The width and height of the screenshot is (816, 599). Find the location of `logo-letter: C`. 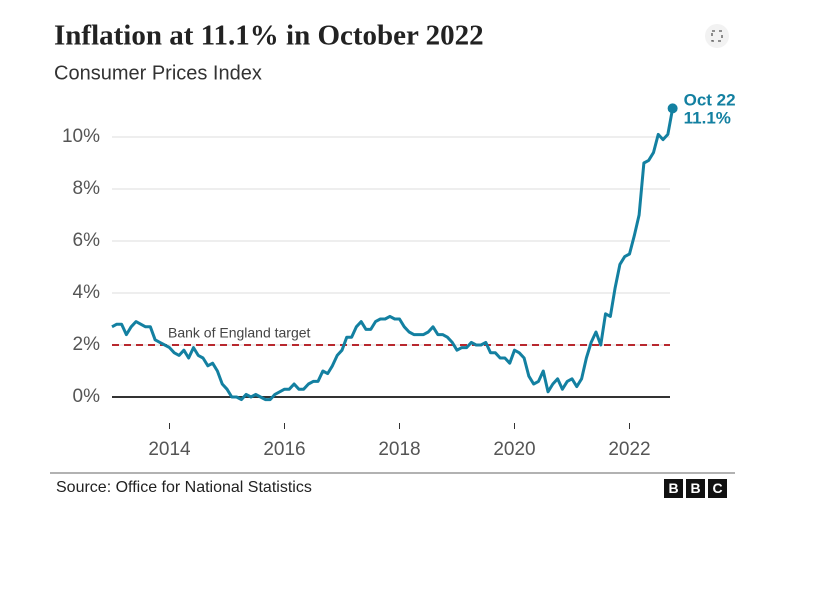

logo-letter: C is located at coordinates (717, 488).